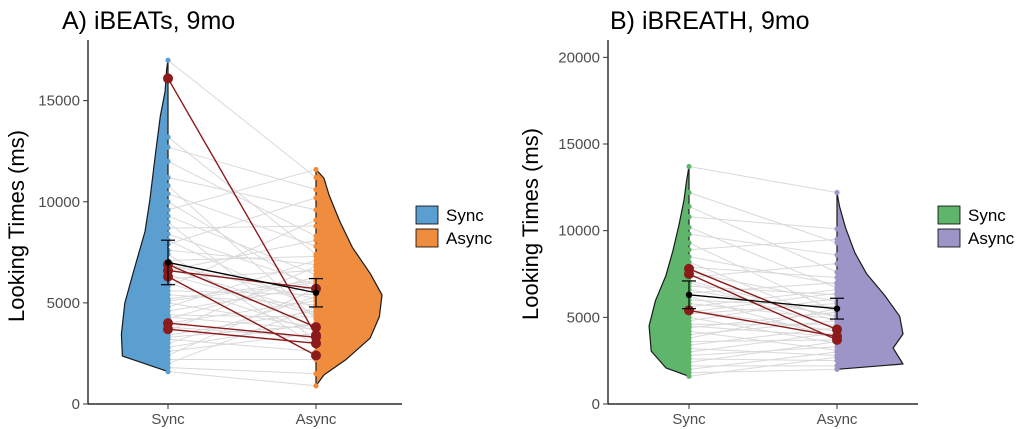 This screenshot has width=1024, height=429. Describe the element at coordinates (148, 21) in the screenshot. I see `panel-title: A) iBEATs, 9mo` at that location.